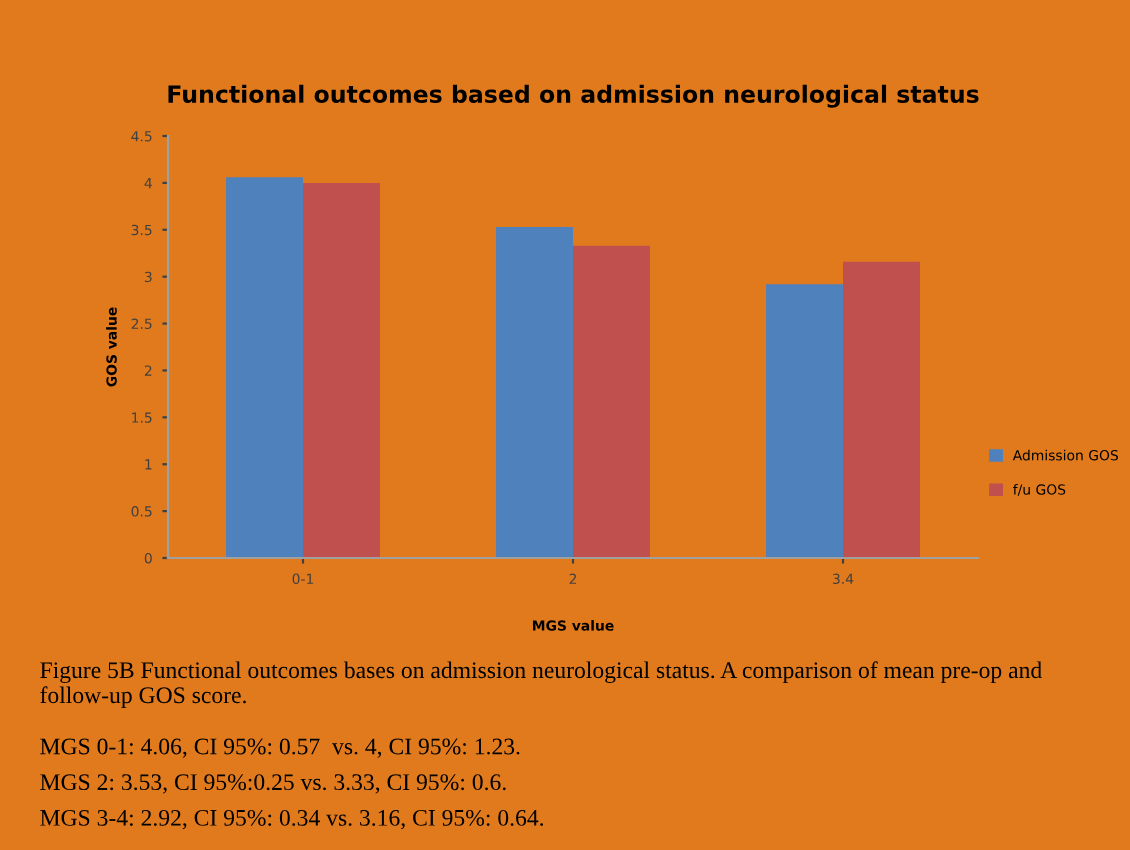 The width and height of the screenshot is (1130, 850). What do you see at coordinates (273, 784) in the screenshot?
I see `text: MGS 2: 3.53, CI 95%:0.25 vs. 3.33, CI 95%: 0.6.` at bounding box center [273, 784].